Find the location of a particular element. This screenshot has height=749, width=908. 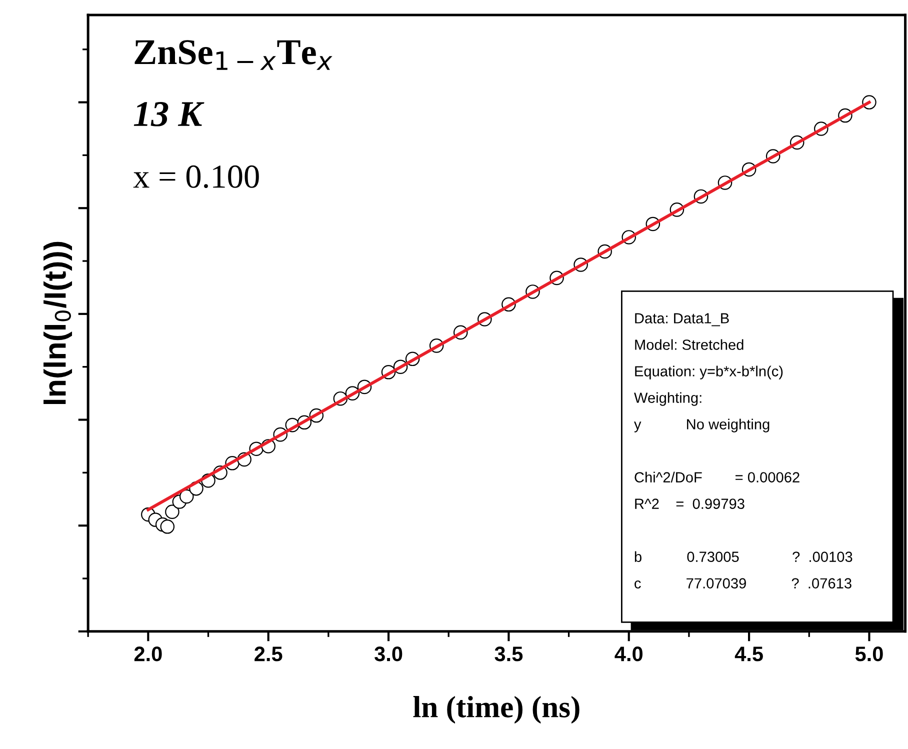

x-tick-label: 5.0 is located at coordinates (869, 654).